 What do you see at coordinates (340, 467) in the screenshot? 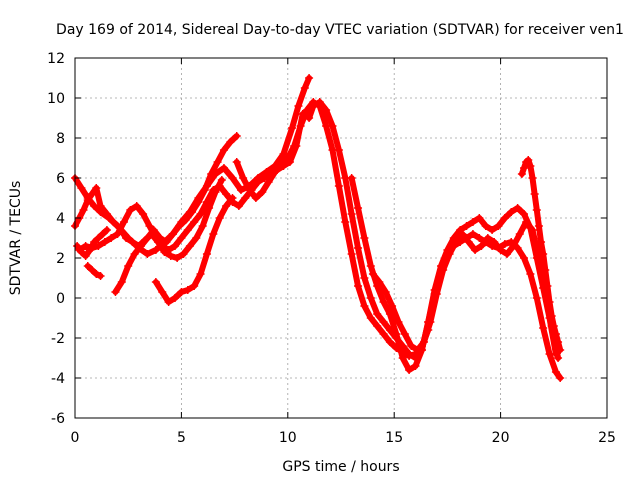
I see `x-axis-title: GPS time / hours` at bounding box center [340, 467].